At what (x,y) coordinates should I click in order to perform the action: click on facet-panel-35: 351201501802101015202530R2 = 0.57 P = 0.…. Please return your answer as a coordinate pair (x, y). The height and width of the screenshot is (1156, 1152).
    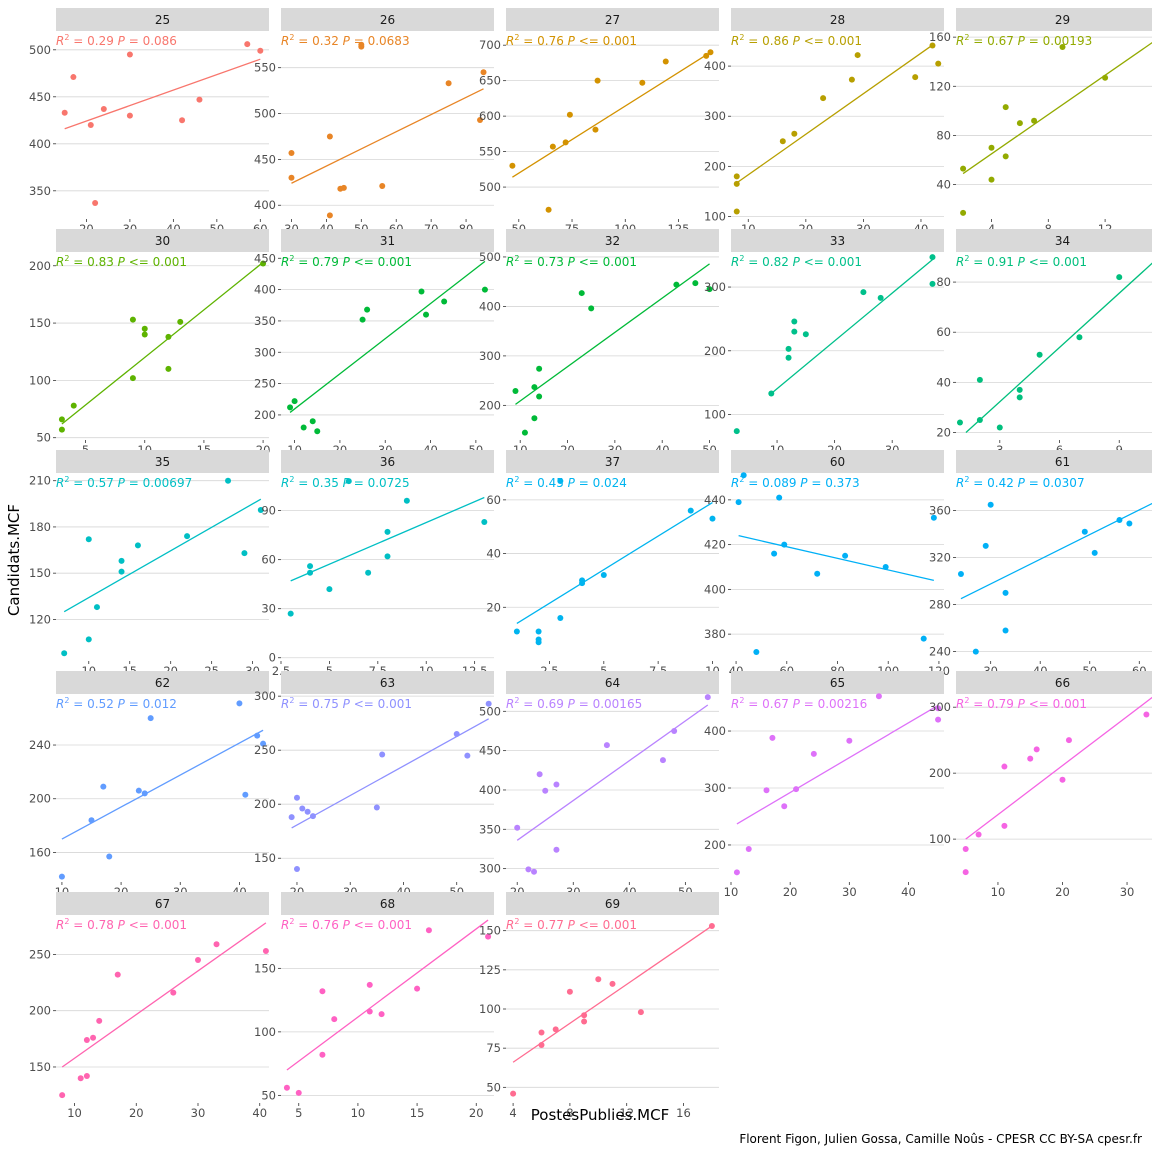
    Looking at the image, I should click on (149, 564).